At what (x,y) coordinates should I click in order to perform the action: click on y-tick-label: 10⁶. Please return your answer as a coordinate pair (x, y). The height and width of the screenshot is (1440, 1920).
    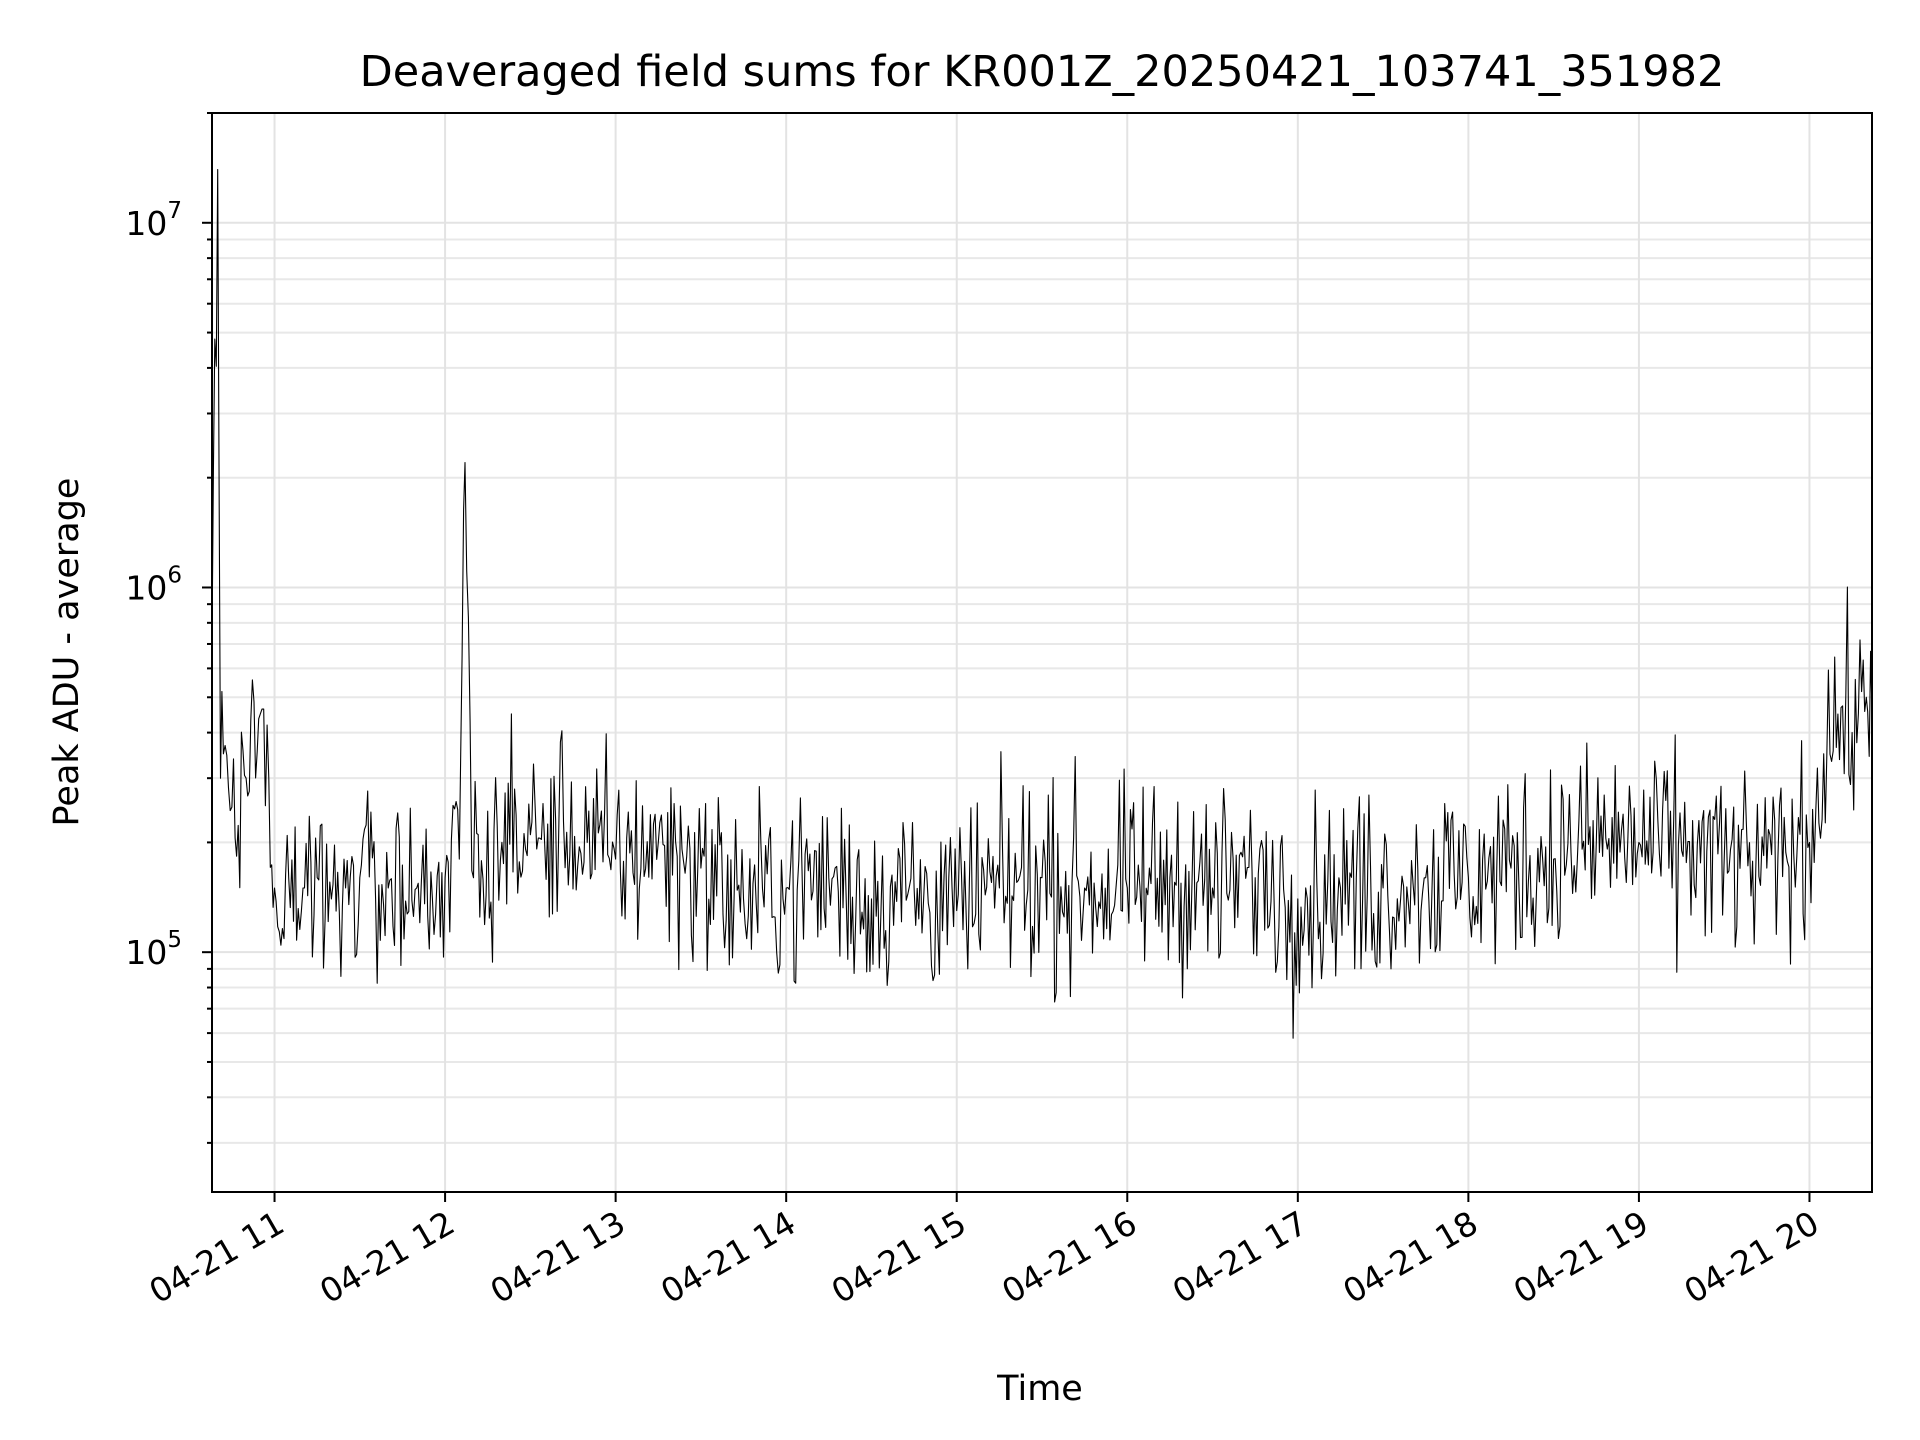
    Looking at the image, I should click on (153, 584).